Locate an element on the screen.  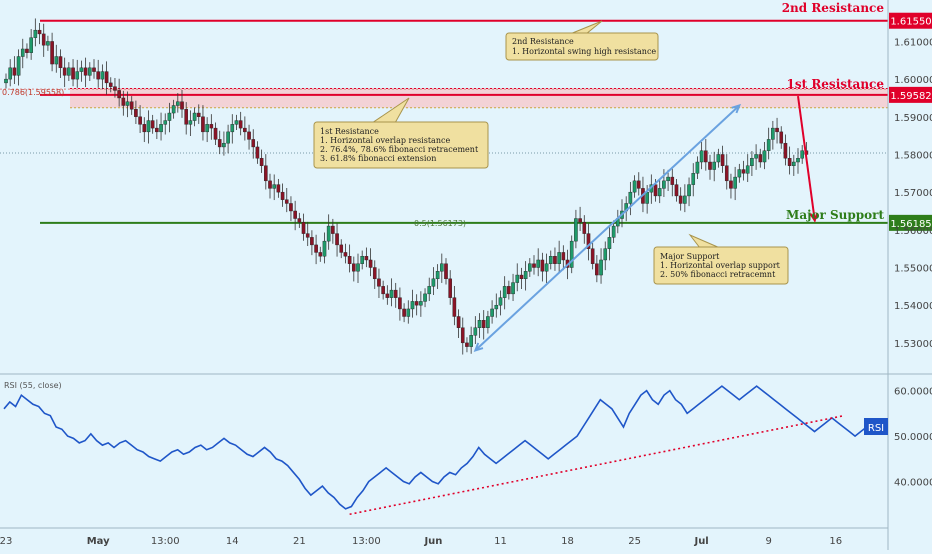
level-line-second-resistance-badge is located at coordinates (910, 20).